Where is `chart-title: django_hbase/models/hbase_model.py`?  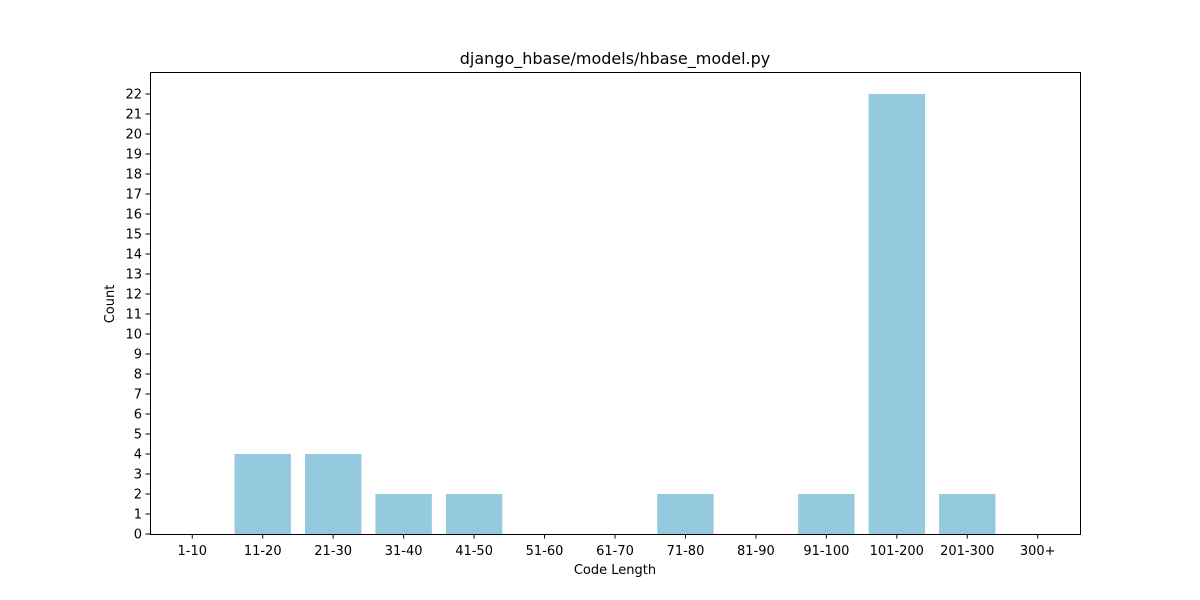
chart-title: django_hbase/models/hbase_model.py is located at coordinates (615, 59).